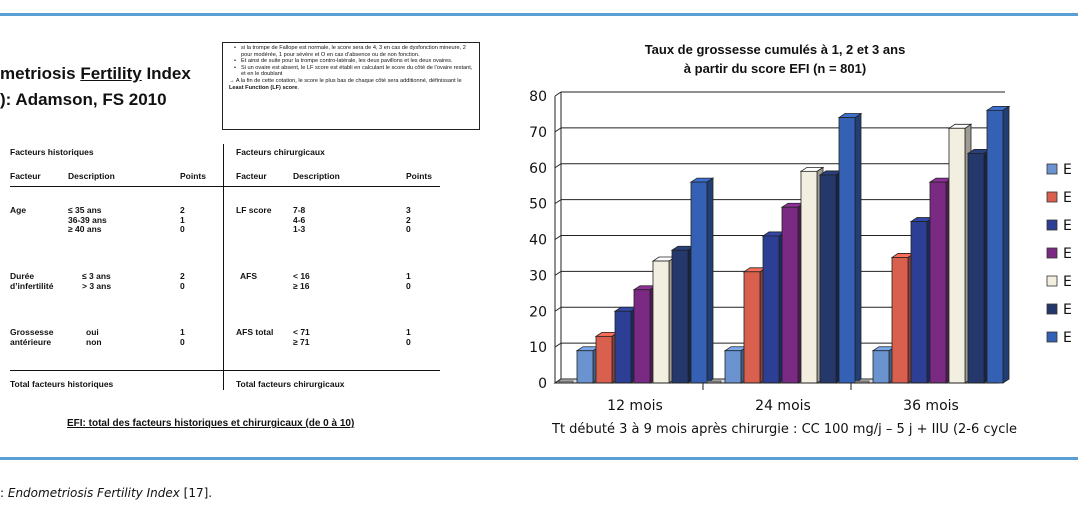 The height and width of the screenshot is (516, 1078). What do you see at coordinates (87, 220) in the screenshot?
I see `hist-desc: ≤ 35 ans 36-39 ans ≥ 40 ans` at bounding box center [87, 220].